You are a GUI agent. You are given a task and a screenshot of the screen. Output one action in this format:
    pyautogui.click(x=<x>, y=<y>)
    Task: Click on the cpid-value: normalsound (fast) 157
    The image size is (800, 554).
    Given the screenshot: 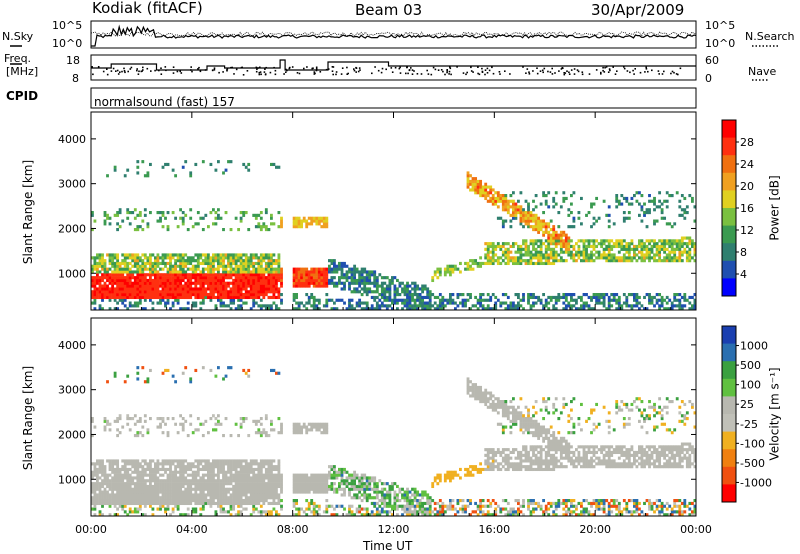 What is the action you would take?
    pyautogui.click(x=164, y=102)
    